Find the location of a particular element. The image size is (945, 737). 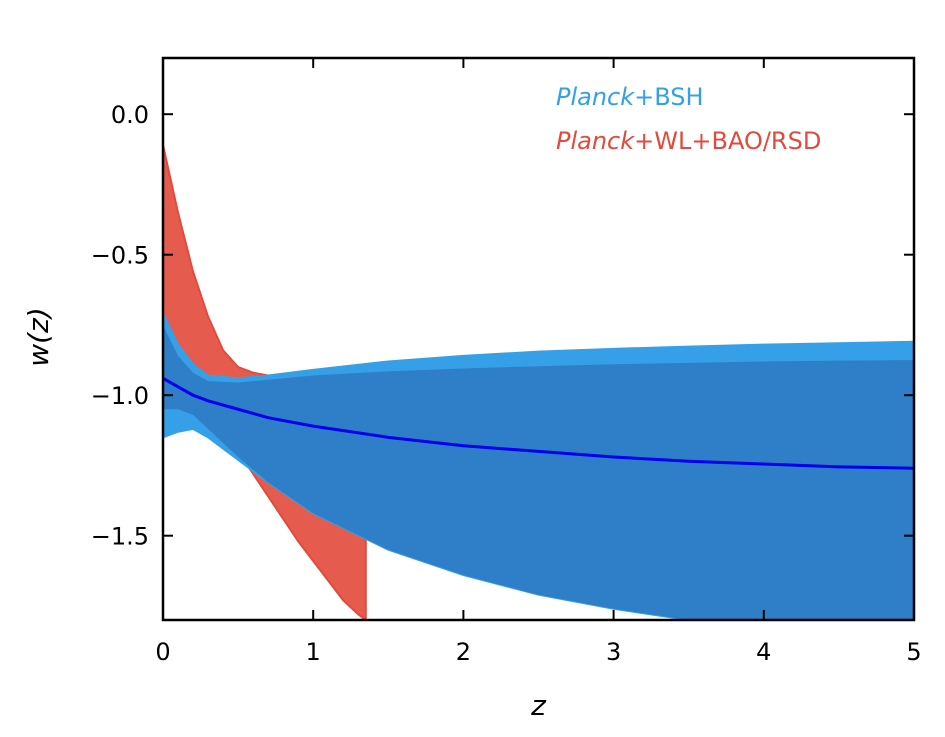

y-axis-label: w(z) is located at coordinates (38, 336).